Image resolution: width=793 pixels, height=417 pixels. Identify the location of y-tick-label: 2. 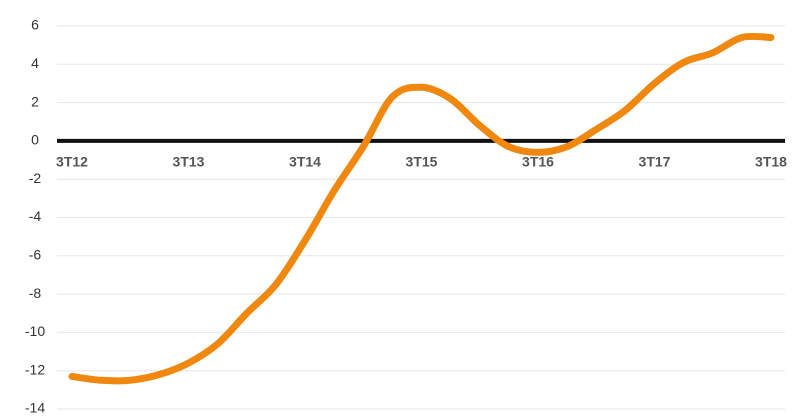
(35, 101).